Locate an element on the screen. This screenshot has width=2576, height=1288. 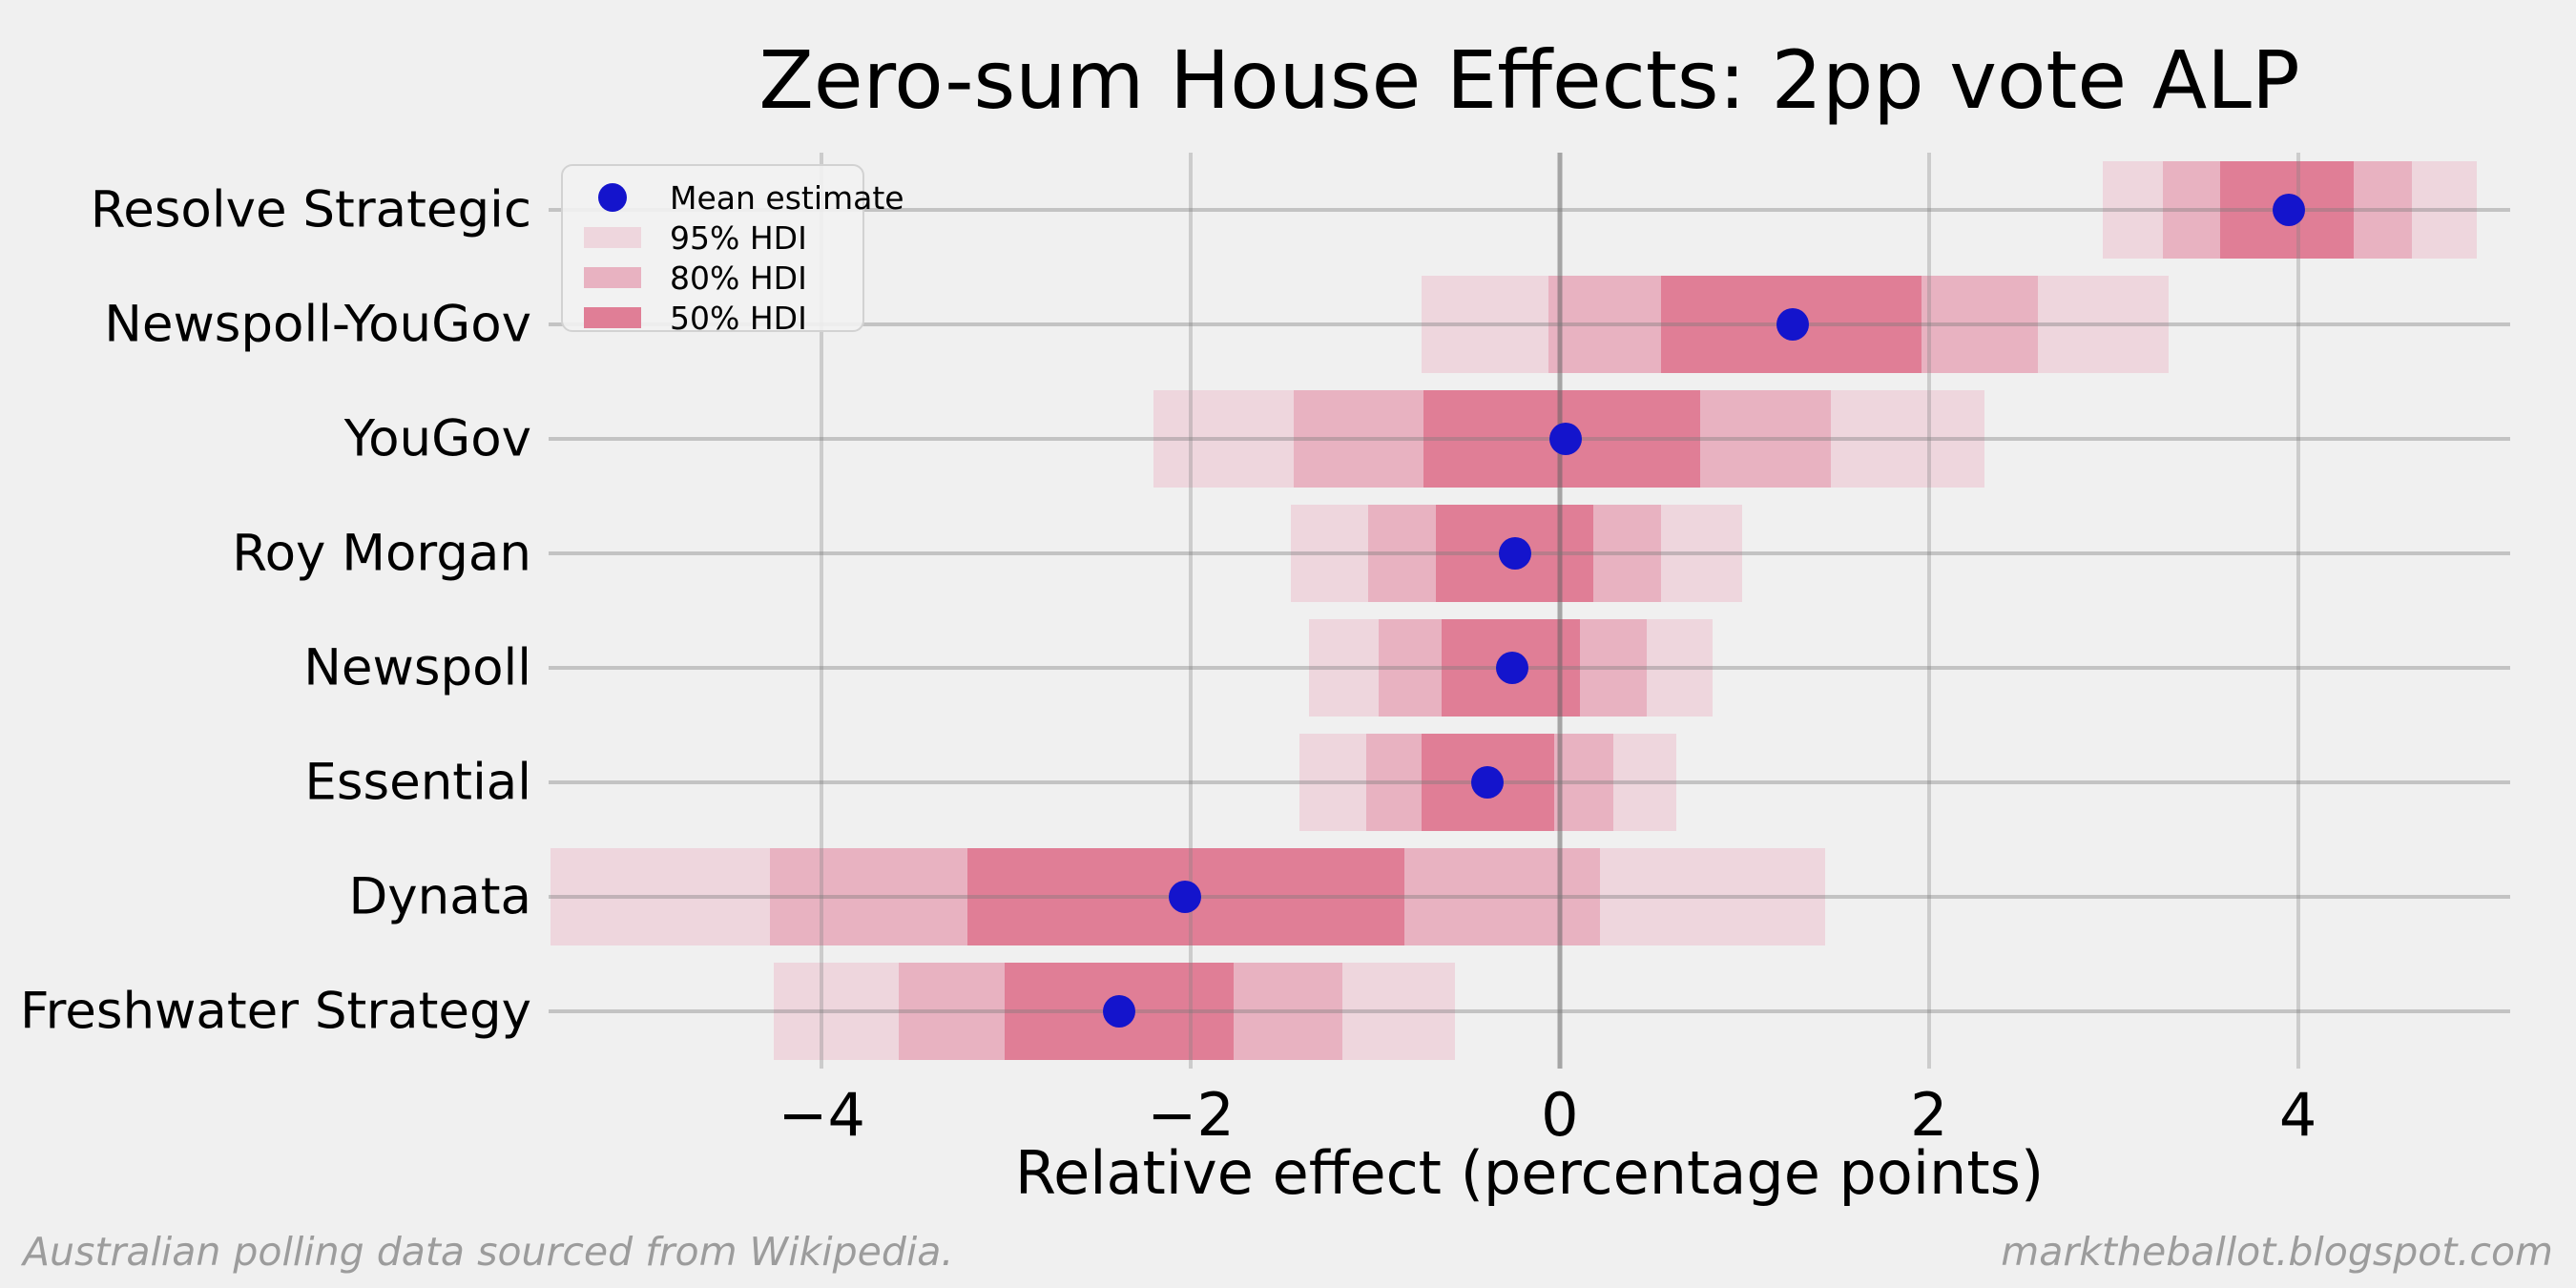
chart-title: Zero-sum House Effects: 2pp vote ALP is located at coordinates (1529, 80).